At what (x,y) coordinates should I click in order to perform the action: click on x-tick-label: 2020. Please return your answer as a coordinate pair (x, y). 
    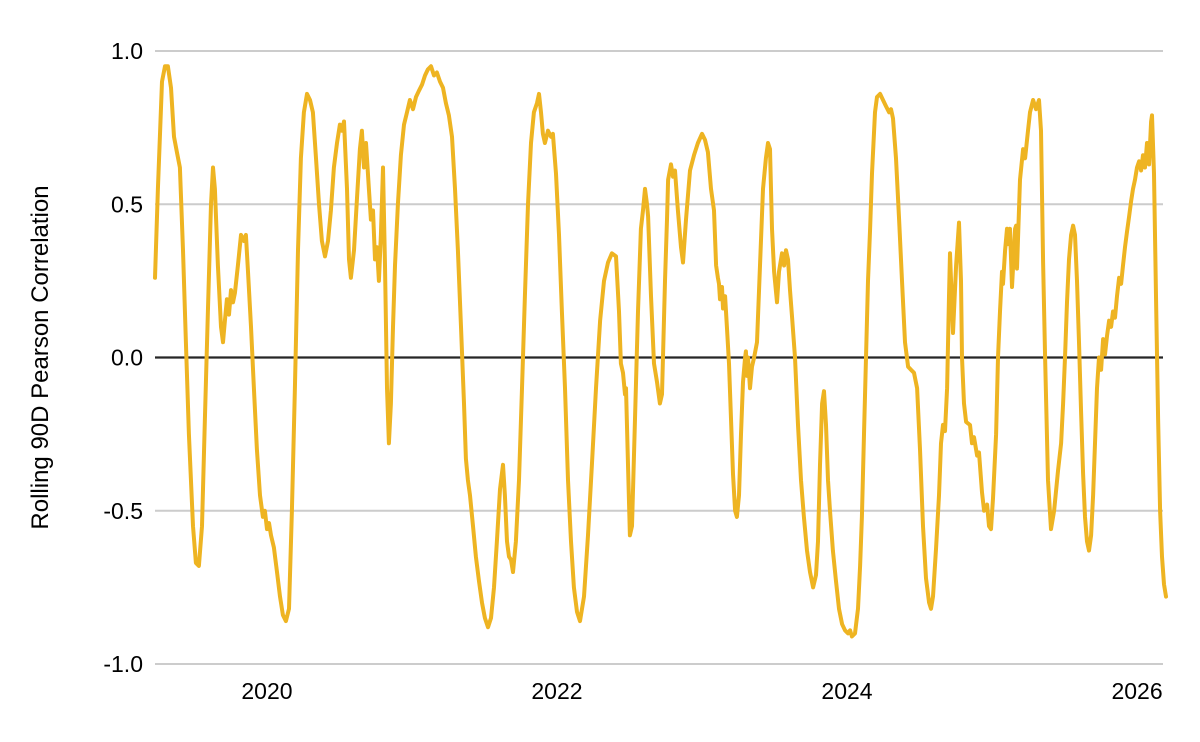
    Looking at the image, I should click on (266, 691).